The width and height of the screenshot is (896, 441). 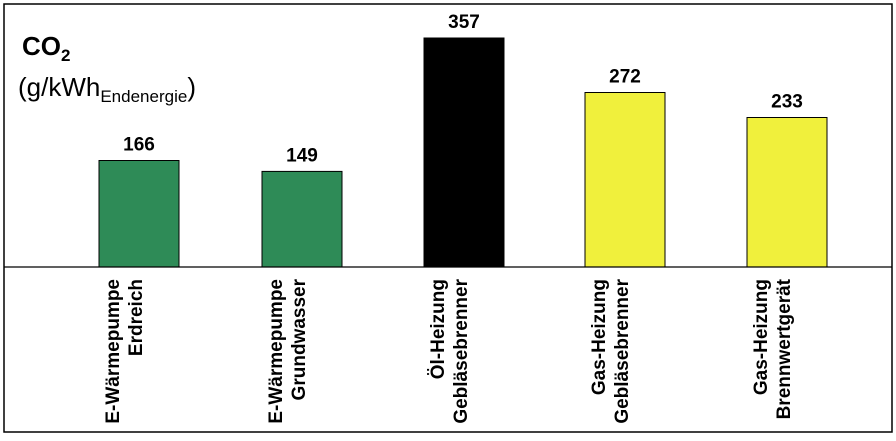 What do you see at coordinates (773, 348) in the screenshot?
I see `category-label-5: Gas-Heizung Brennwertgerät` at bounding box center [773, 348].